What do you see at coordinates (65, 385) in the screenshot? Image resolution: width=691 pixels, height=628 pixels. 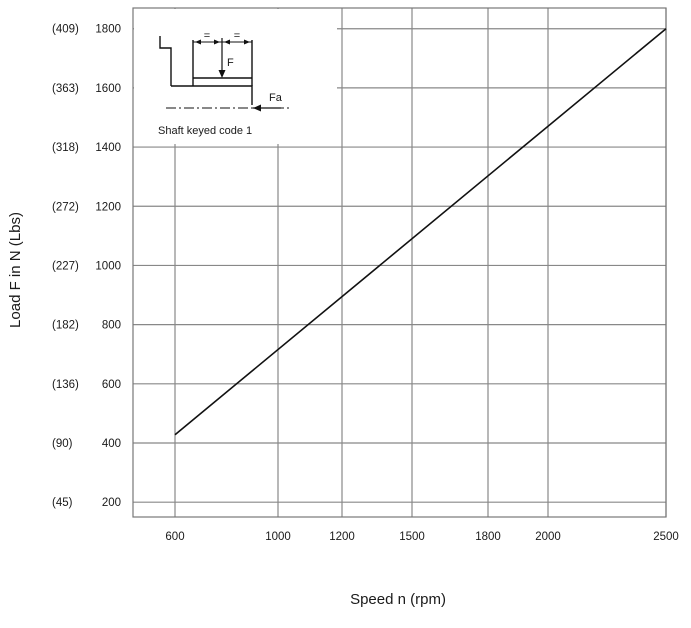 I see `y-tick-lbs-600: (136)` at bounding box center [65, 385].